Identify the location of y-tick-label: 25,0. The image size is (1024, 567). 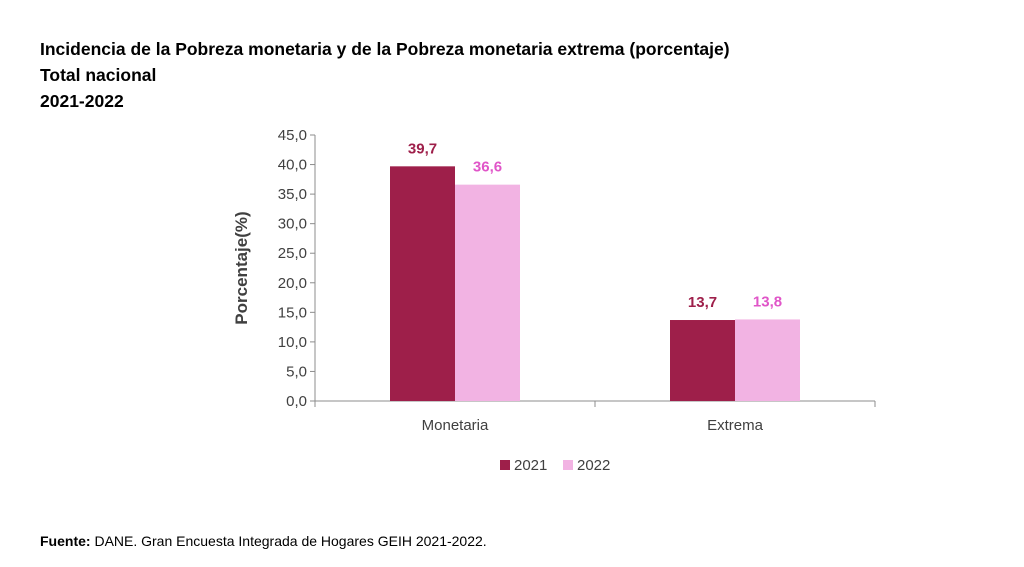
(292, 253).